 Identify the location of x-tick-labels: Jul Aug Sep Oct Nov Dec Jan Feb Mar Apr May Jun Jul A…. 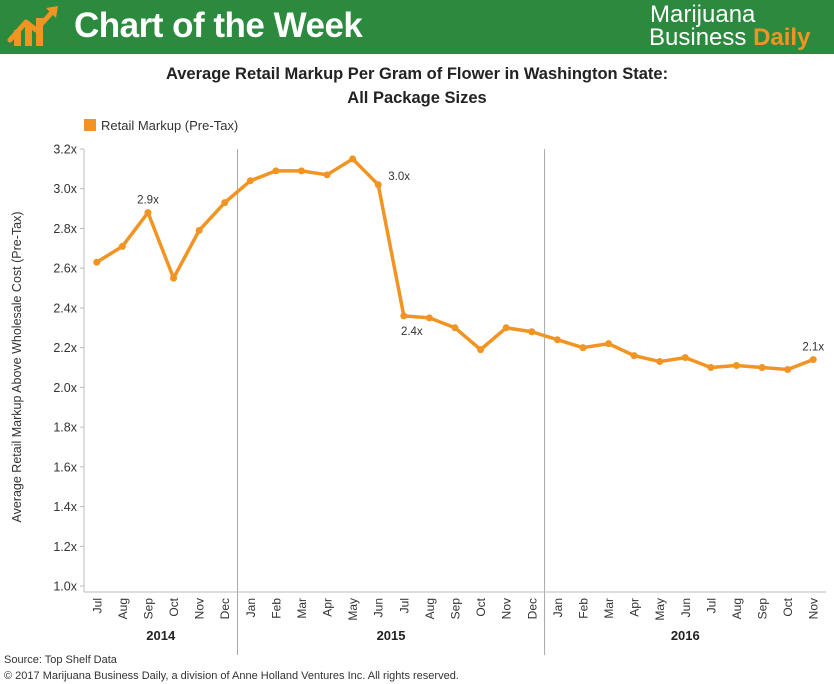
(455, 608).